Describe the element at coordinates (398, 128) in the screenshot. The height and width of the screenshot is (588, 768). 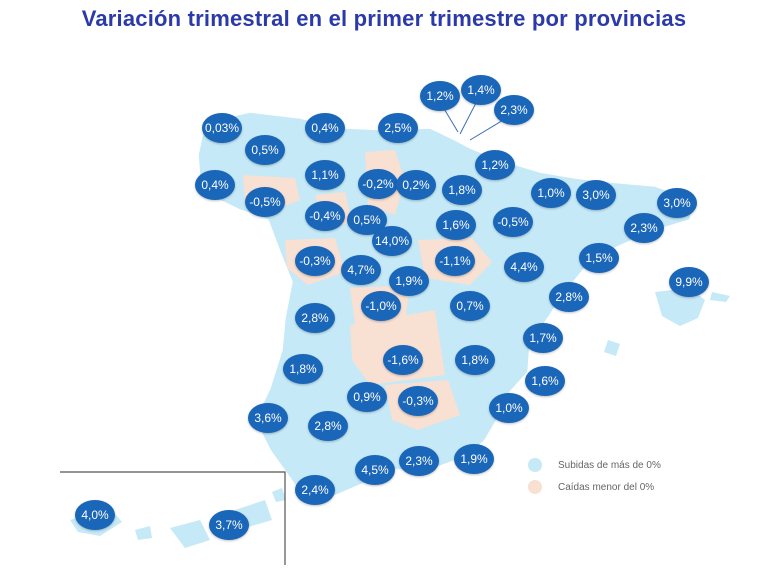
I see `province-value-bubble: 2,5%` at that location.